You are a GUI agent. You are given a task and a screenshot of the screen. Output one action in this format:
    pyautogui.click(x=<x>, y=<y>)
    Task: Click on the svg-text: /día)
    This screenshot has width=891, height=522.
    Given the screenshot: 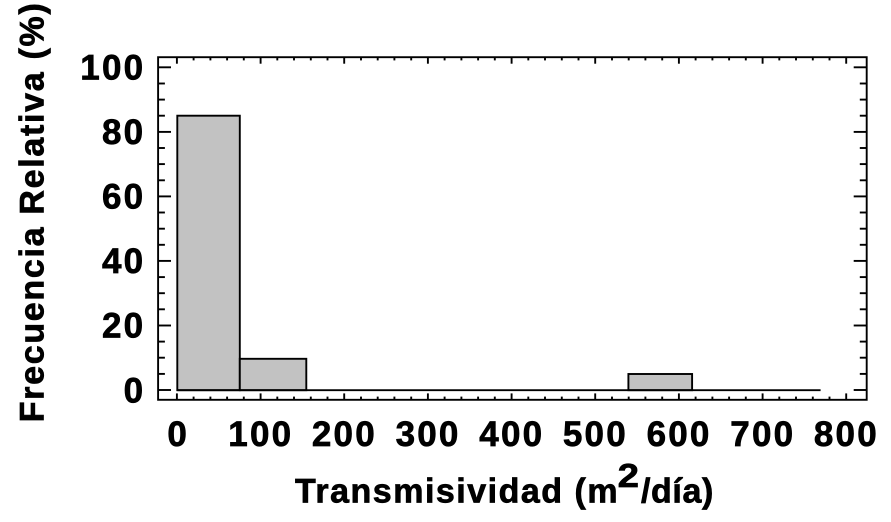 What is the action you would take?
    pyautogui.click(x=677, y=492)
    